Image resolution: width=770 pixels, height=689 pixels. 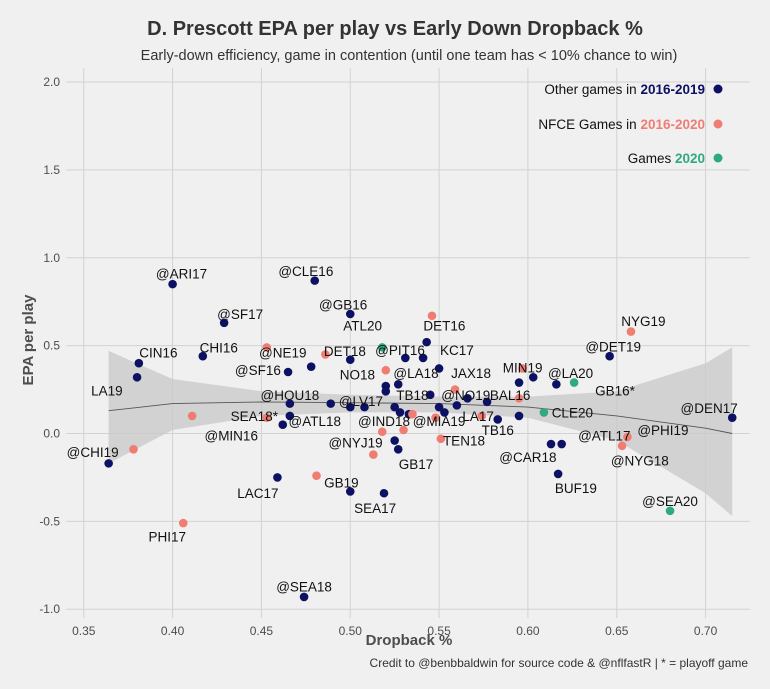 What do you see at coordinates (345, 351) in the screenshot?
I see `point-label: DET18` at bounding box center [345, 351].